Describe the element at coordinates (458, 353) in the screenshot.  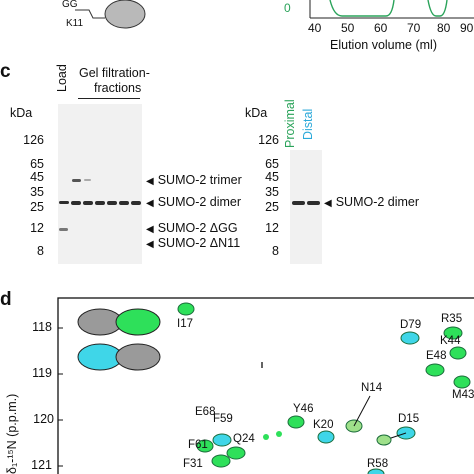
I see `peak-k44` at that location.